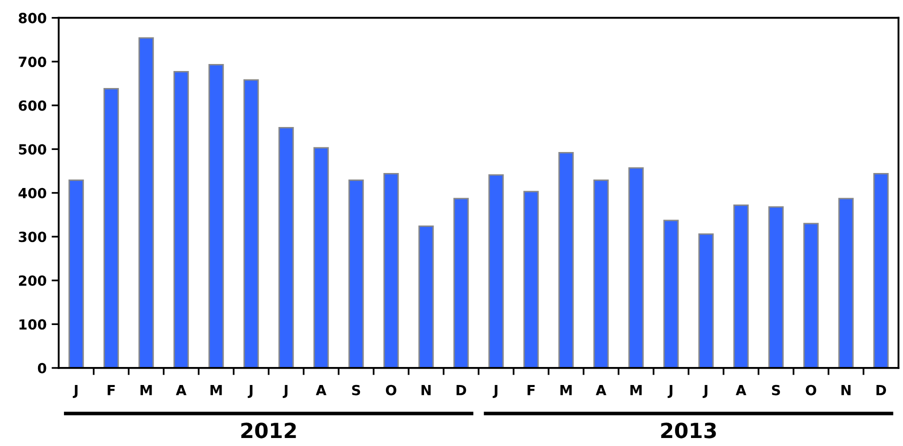  I want to click on y-tick-label: 700, so click(32, 62).